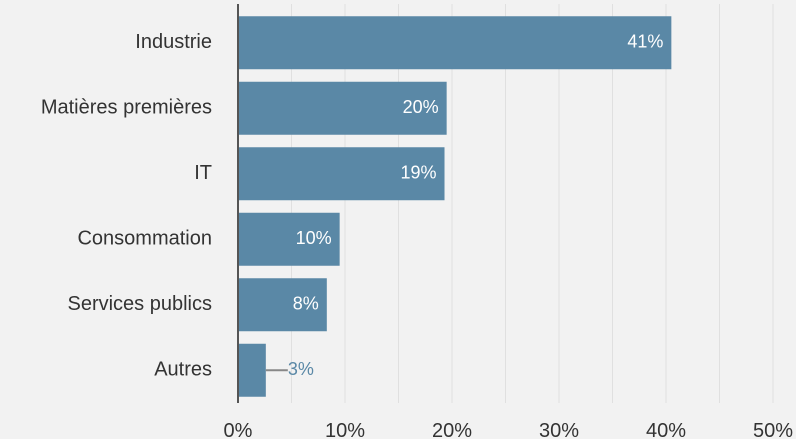 The width and height of the screenshot is (796, 439). I want to click on value-label: 8%, so click(306, 304).